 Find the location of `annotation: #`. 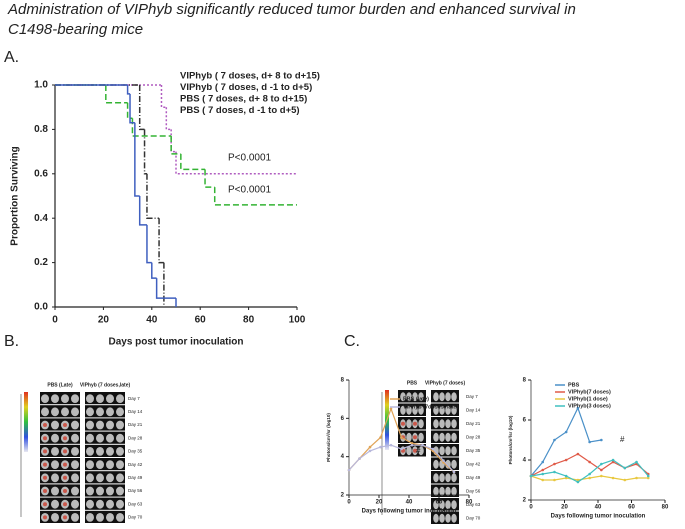

annotation: # is located at coordinates (418, 450).